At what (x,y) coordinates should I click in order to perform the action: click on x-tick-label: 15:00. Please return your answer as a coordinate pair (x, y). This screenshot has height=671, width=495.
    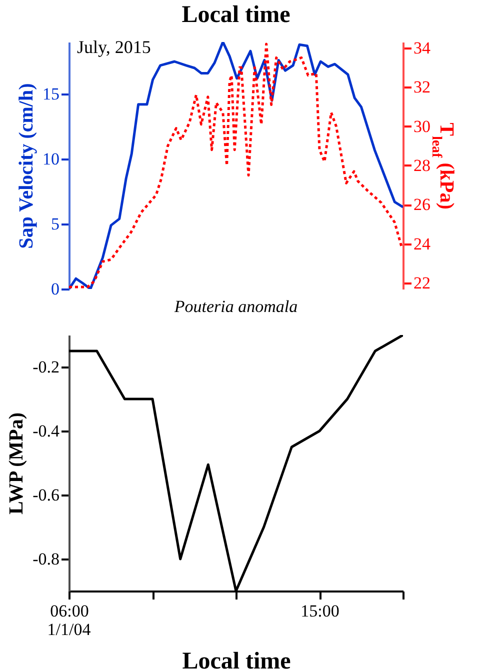
    Looking at the image, I should click on (320, 611).